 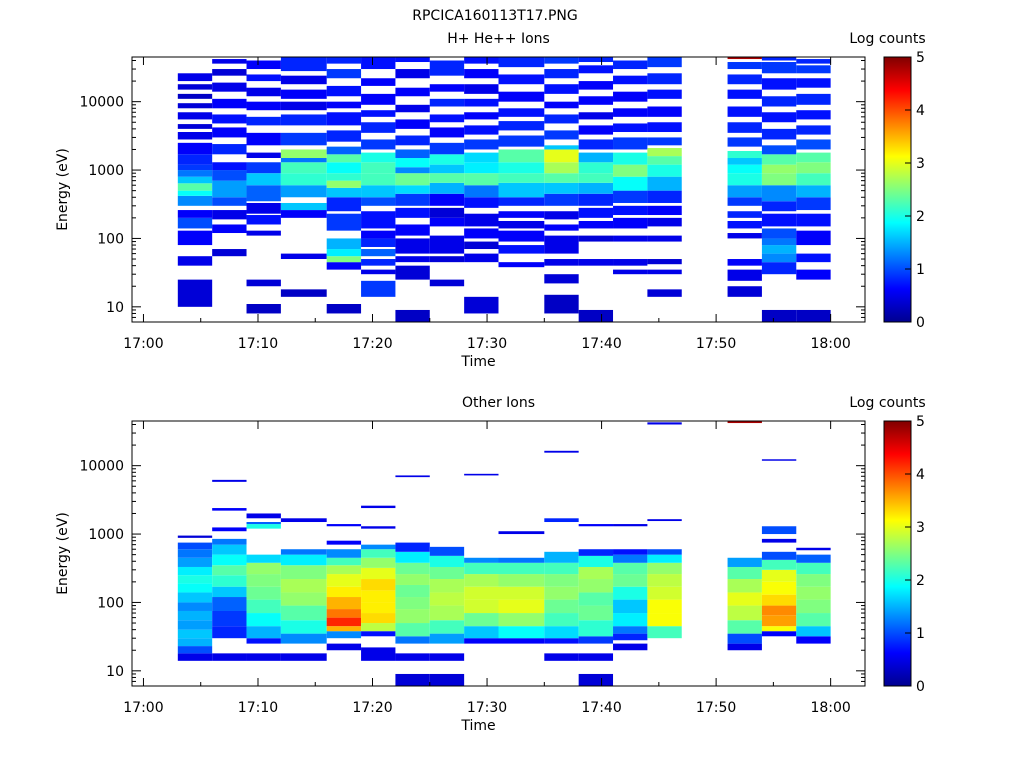 I want to click on colorbar-tick-label: 2, so click(x=920, y=217).